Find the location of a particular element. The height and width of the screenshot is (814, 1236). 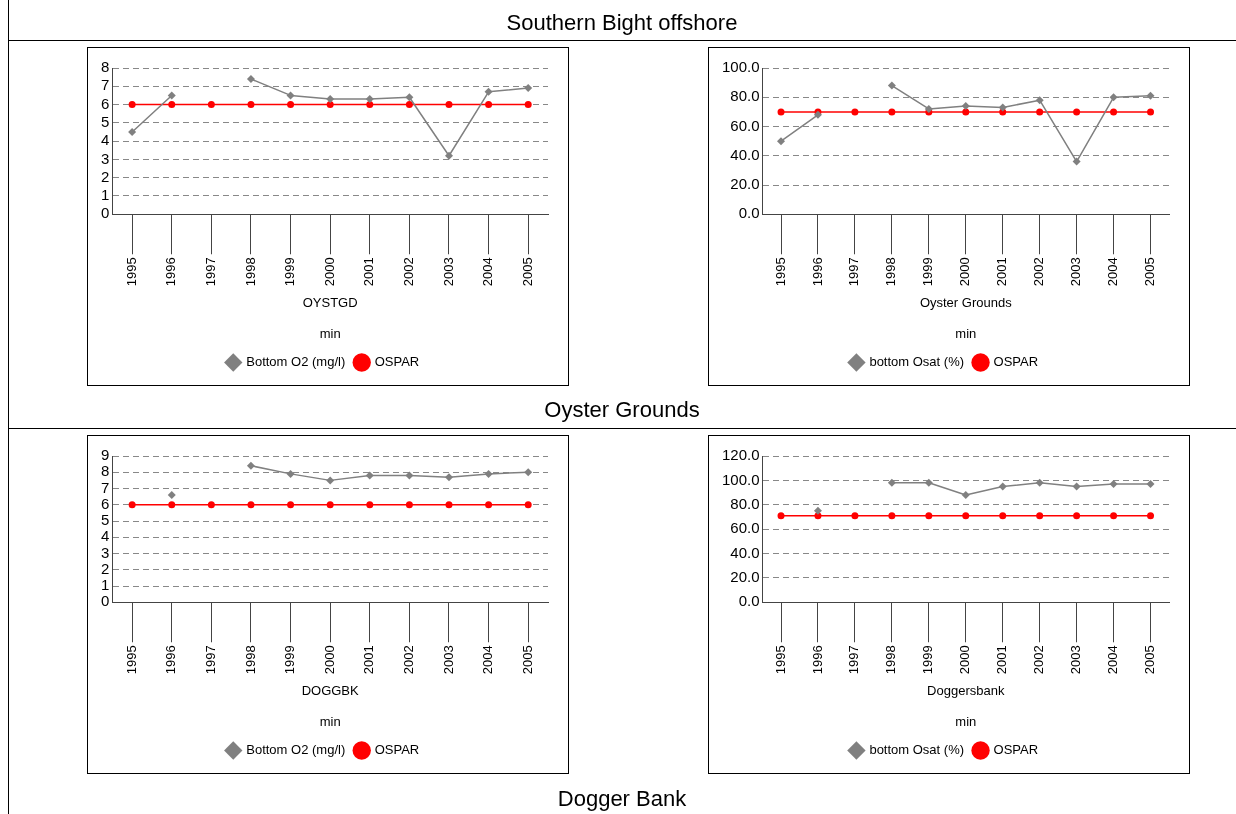

text: Oyster Grounds min is located at coordinates (965, 317).